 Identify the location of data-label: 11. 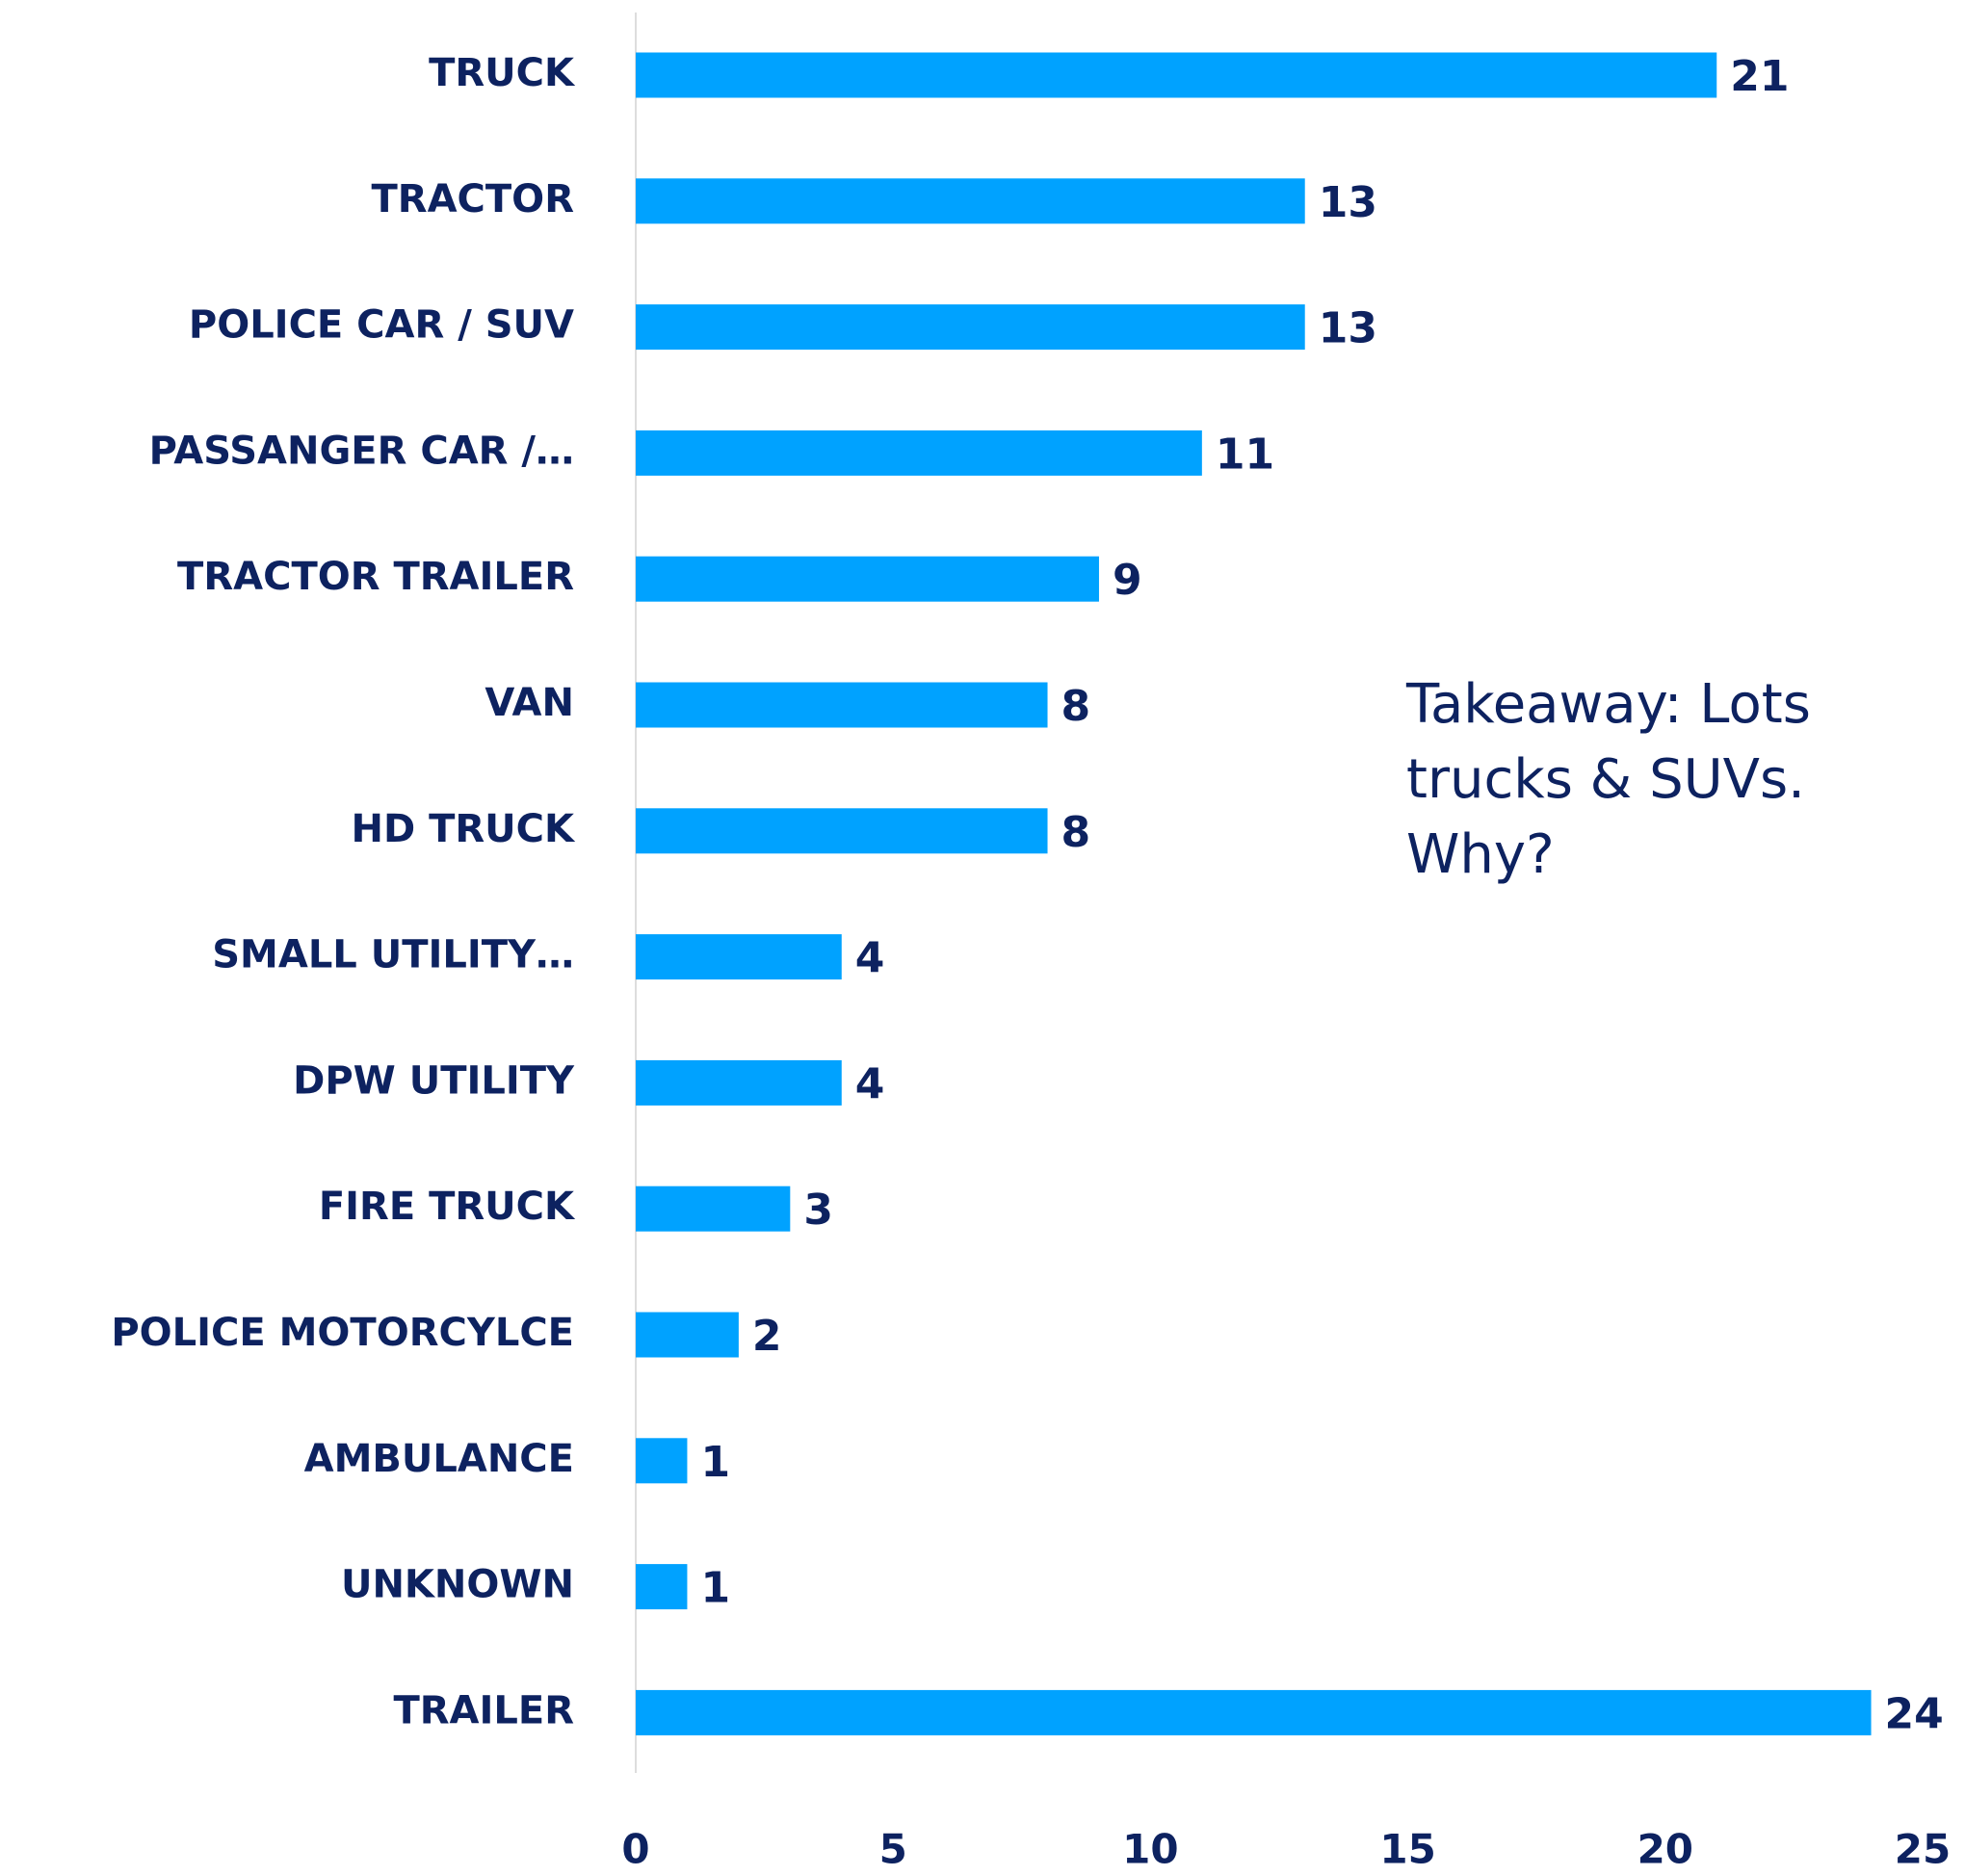
(1245, 455).